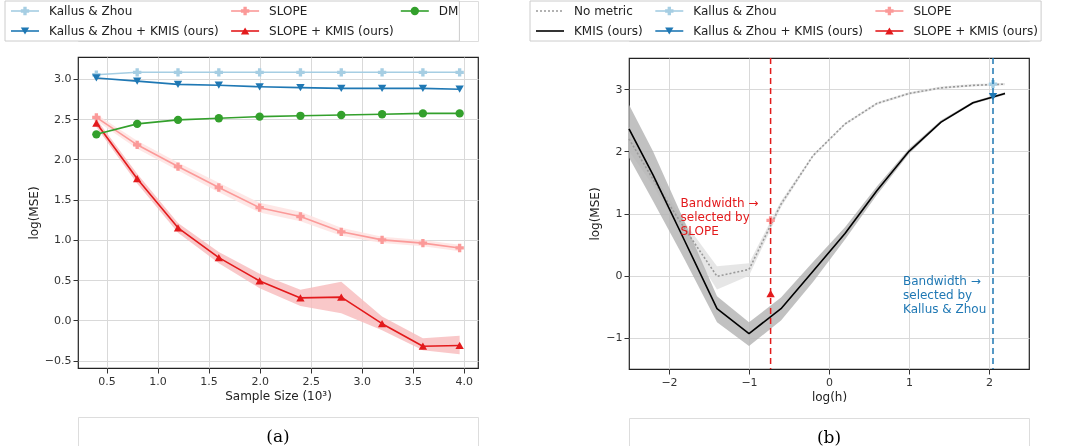 Image resolution: width=1091 pixels, height=446 pixels. What do you see at coordinates (58, 361) in the screenshot?
I see `y-tick-label: −0.5` at bounding box center [58, 361].